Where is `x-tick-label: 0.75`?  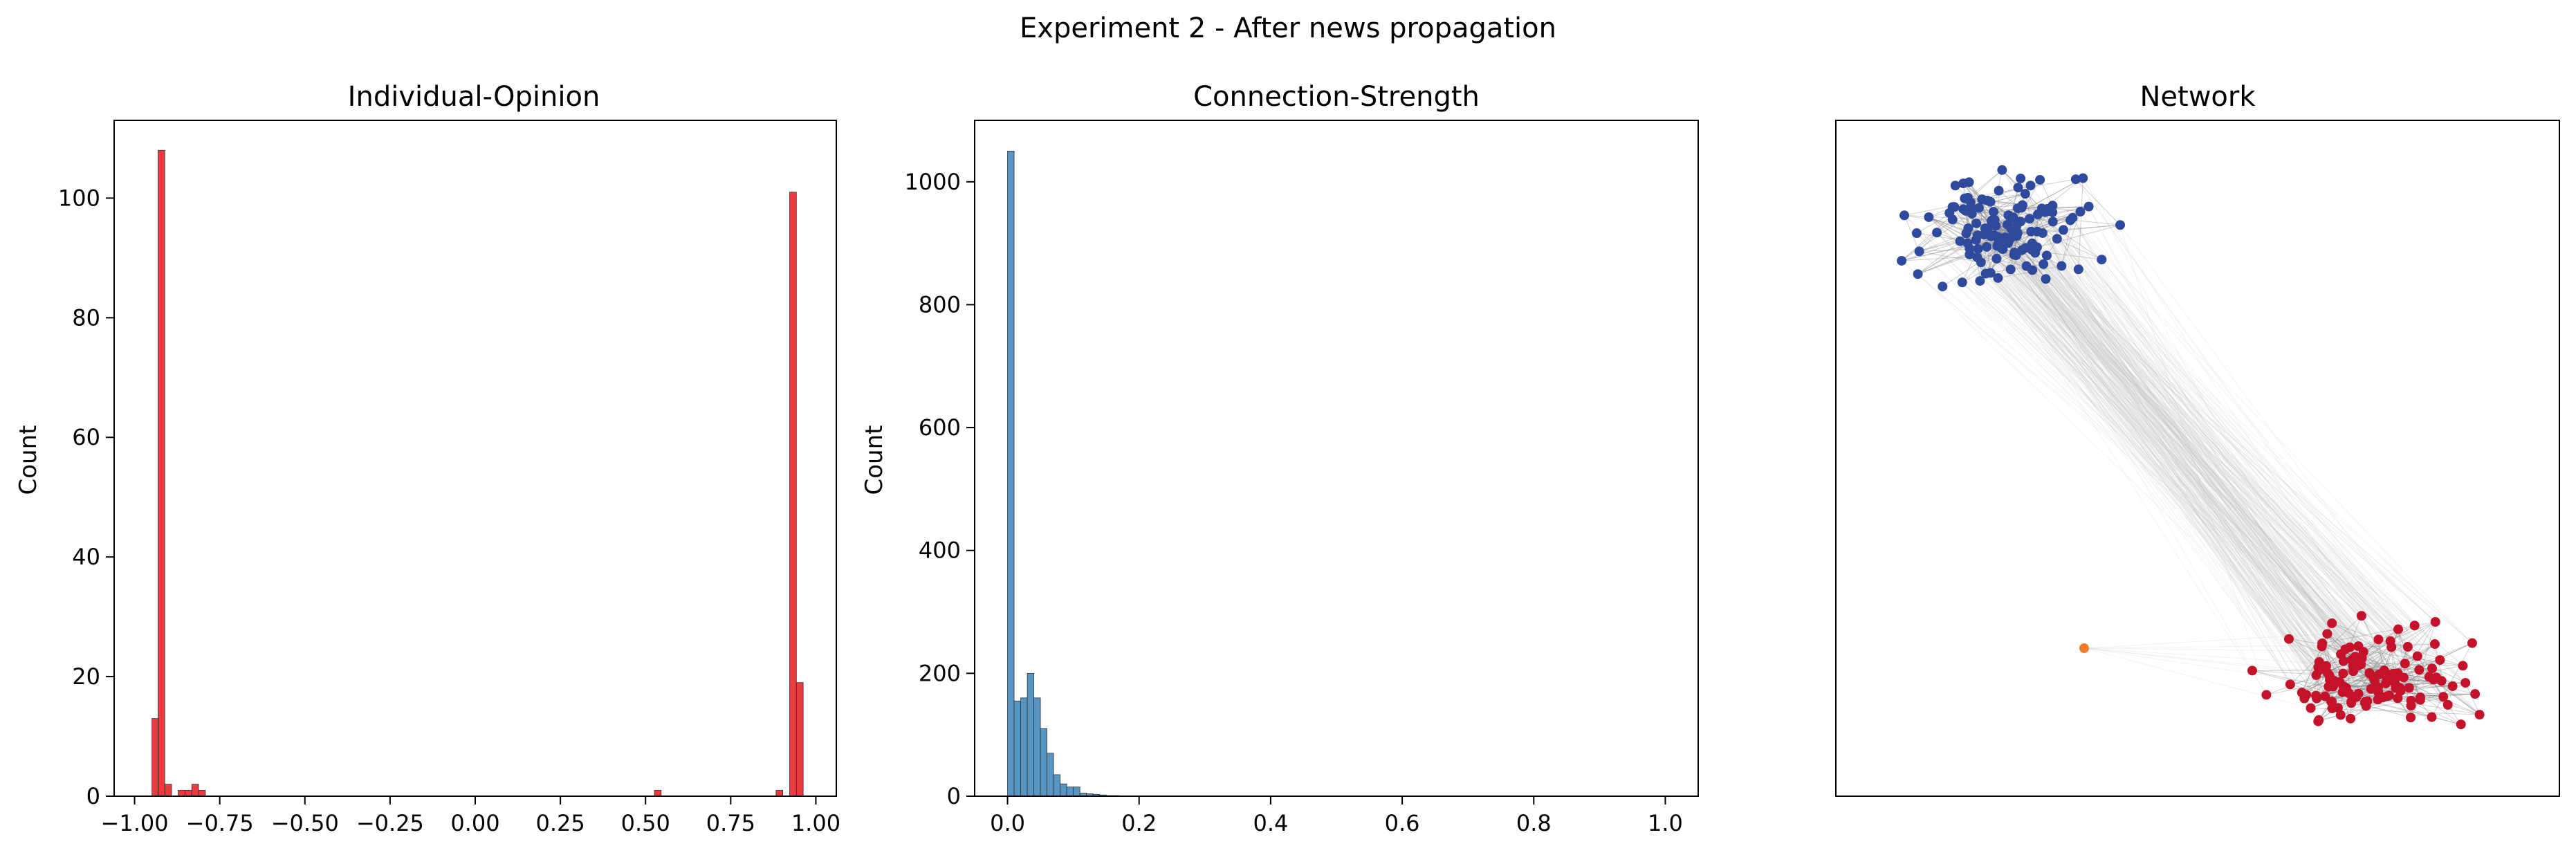 x-tick-label: 0.75 is located at coordinates (730, 823).